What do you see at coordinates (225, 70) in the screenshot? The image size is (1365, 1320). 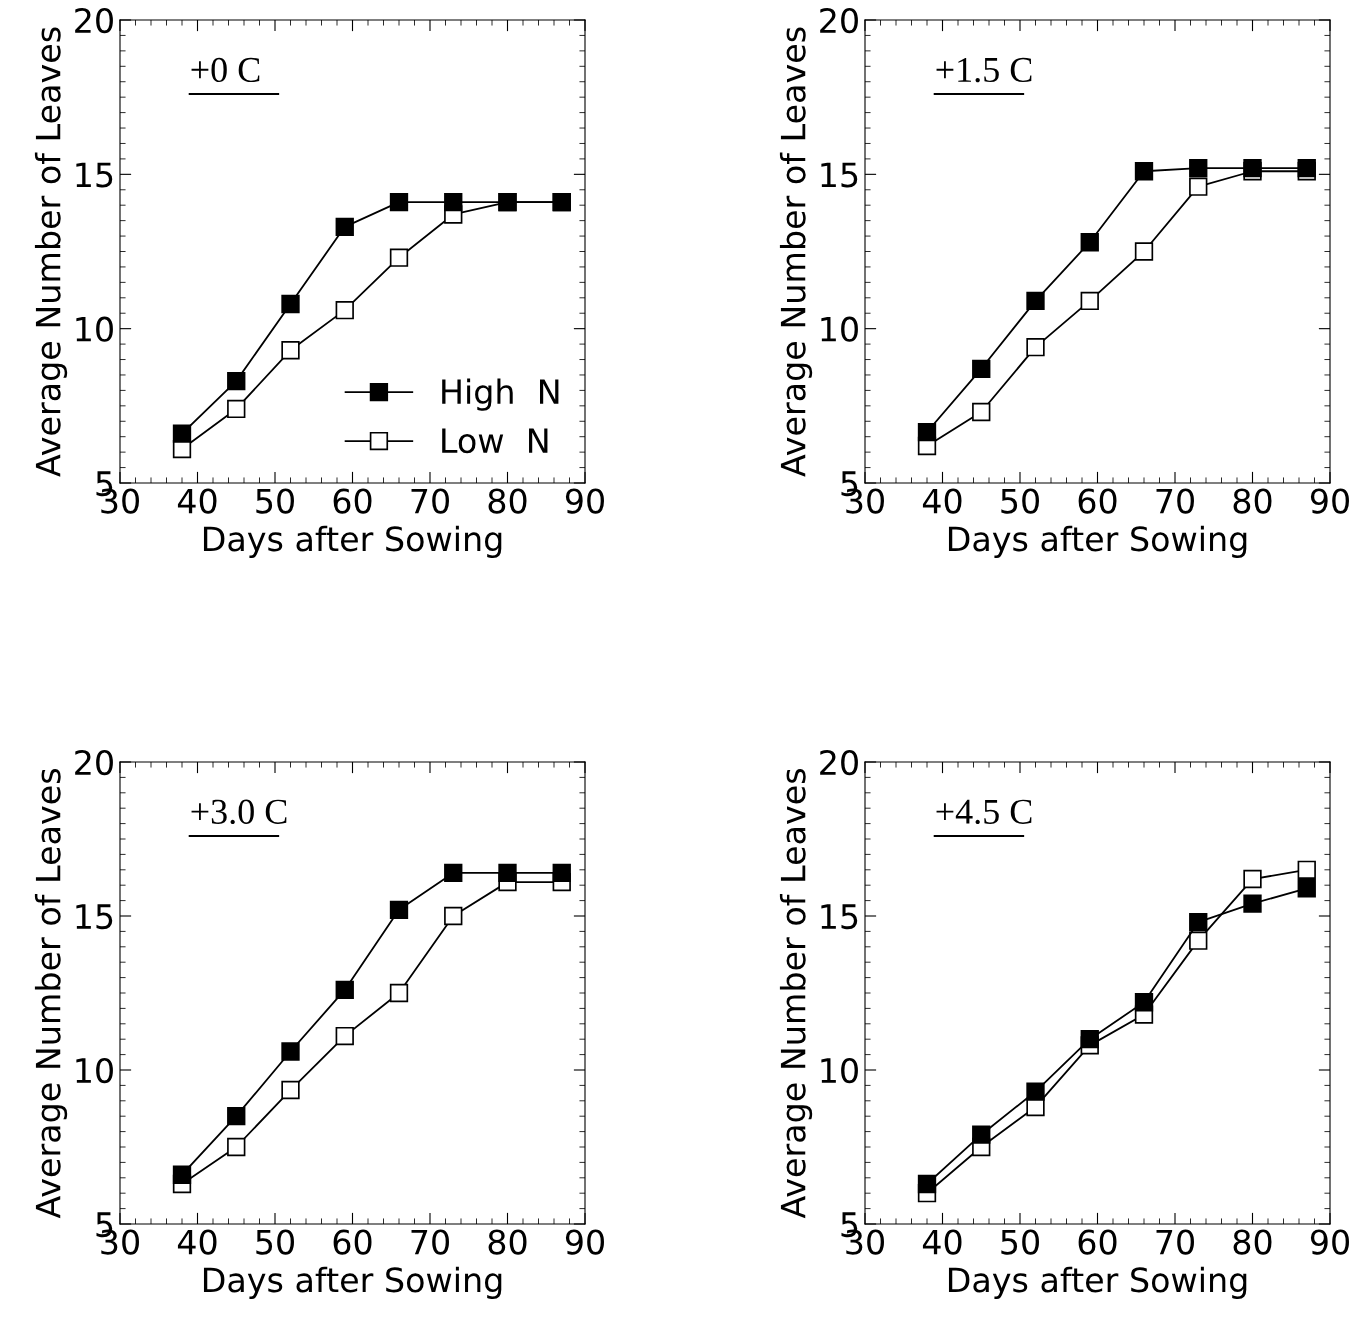 I see `annotation: +0 C` at bounding box center [225, 70].